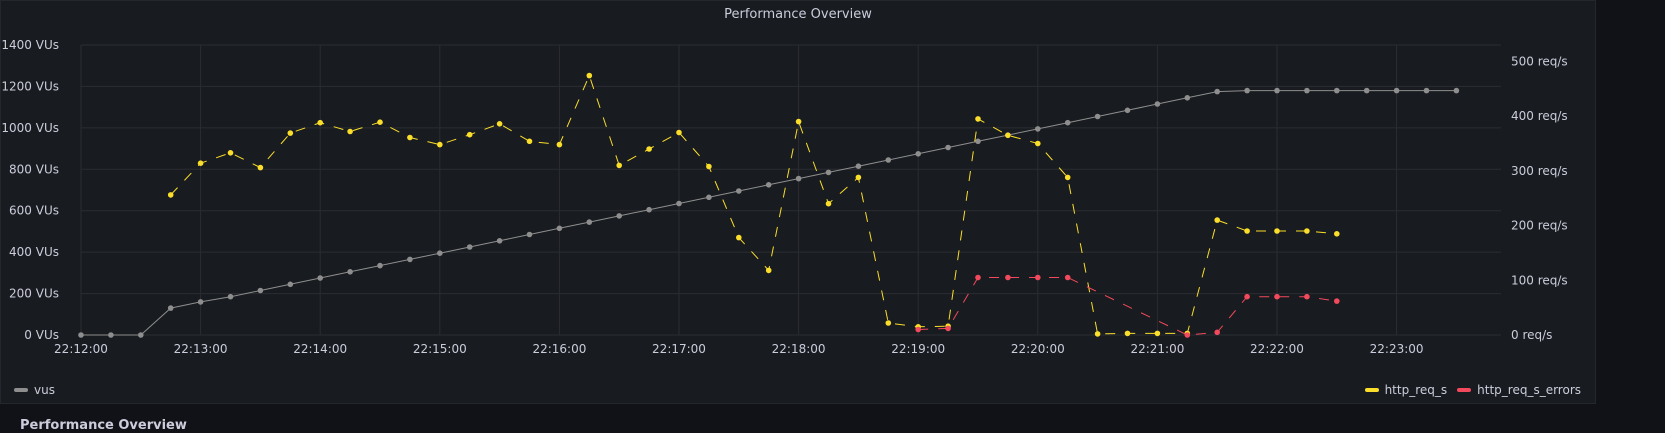  What do you see at coordinates (559, 349) in the screenshot?
I see `x-tick-label: 22:16:00` at bounding box center [559, 349].